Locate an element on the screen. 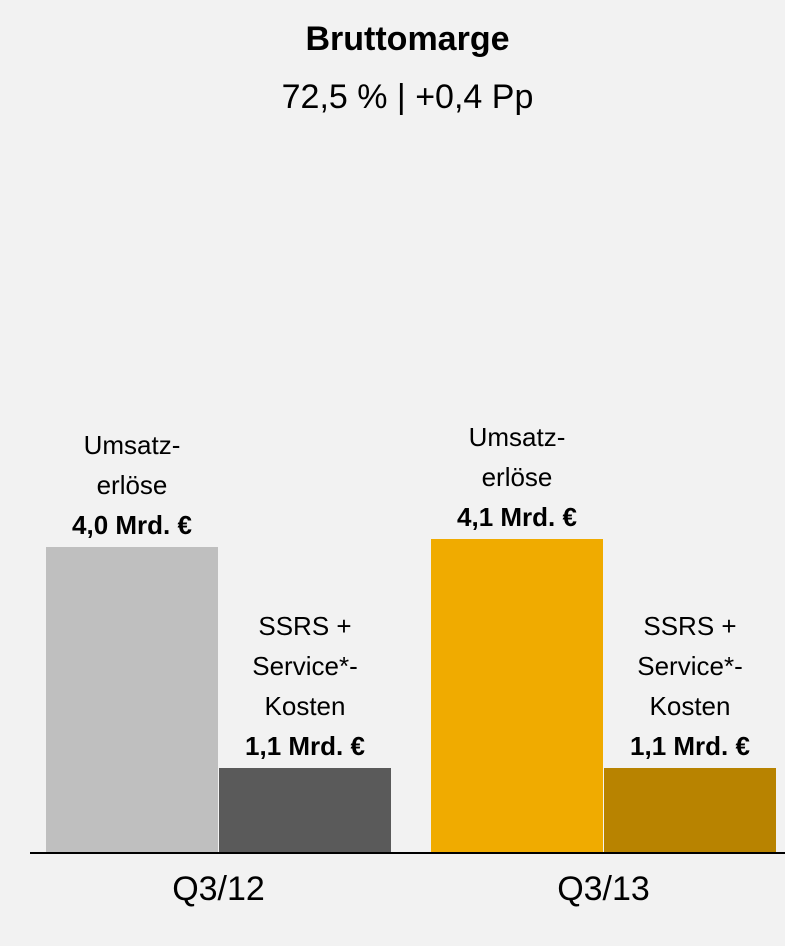 This screenshot has height=946, width=785. x-tick-label: Q3/12 is located at coordinates (218, 889).